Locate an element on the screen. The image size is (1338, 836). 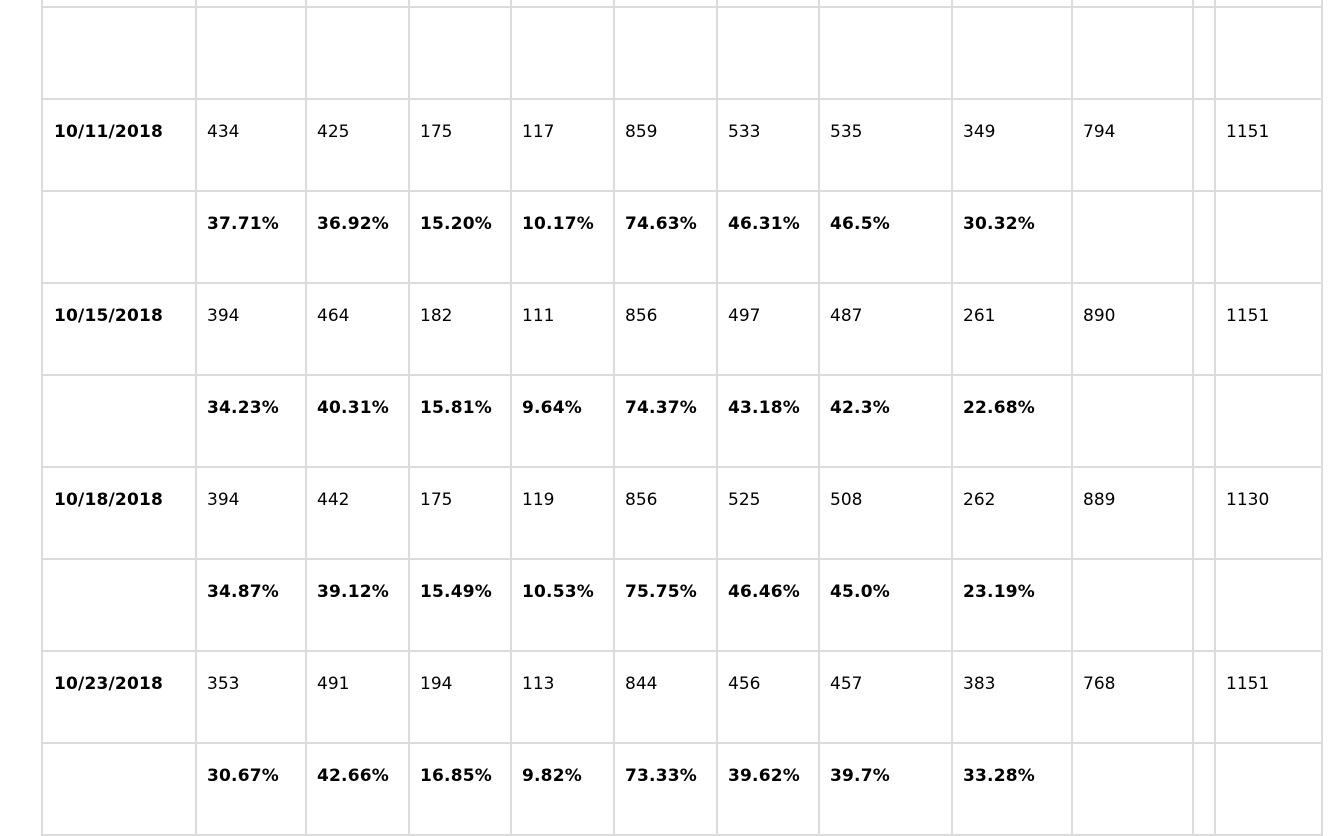
percent-value: 73.33% is located at coordinates (661, 776).